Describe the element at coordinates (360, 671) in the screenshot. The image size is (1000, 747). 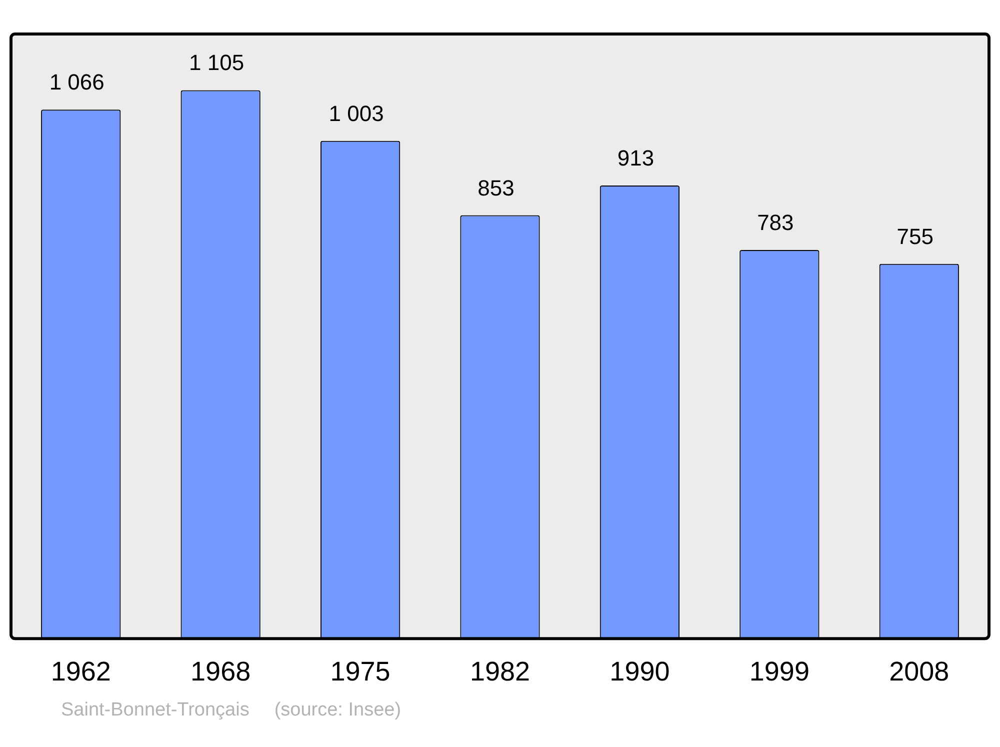
I see `x-tick-label: 1975` at that location.